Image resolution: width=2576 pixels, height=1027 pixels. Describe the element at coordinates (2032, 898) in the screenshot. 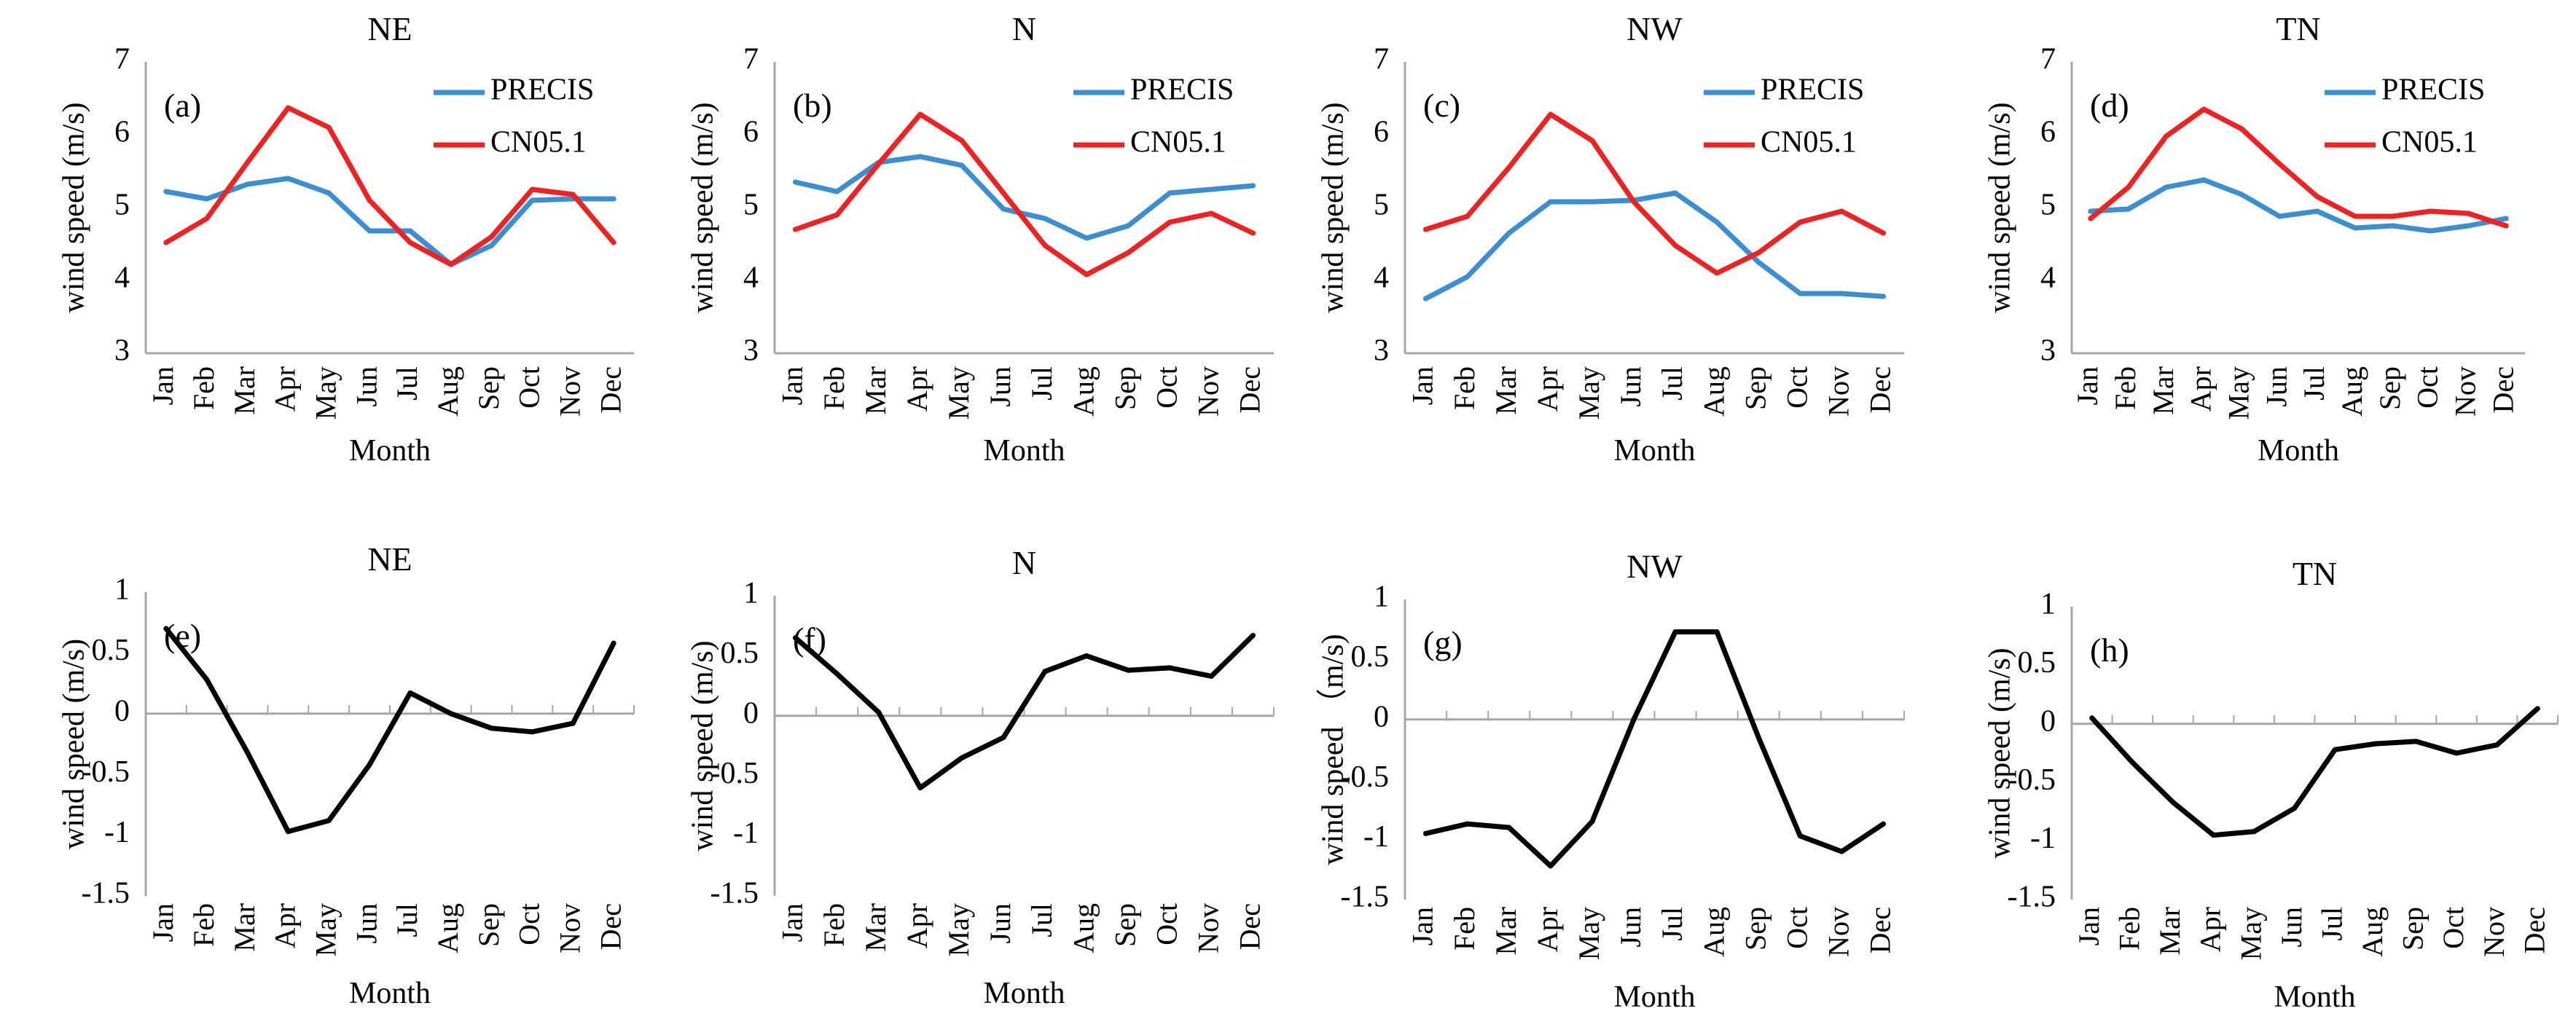

I see `y-tick-label: -1.5` at that location.